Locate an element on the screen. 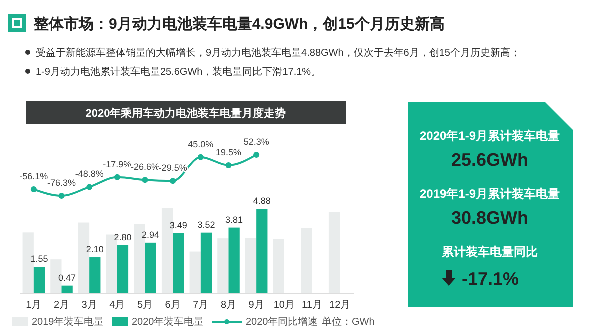 The image size is (600, 336). text: 单位：GWh is located at coordinates (348, 322).